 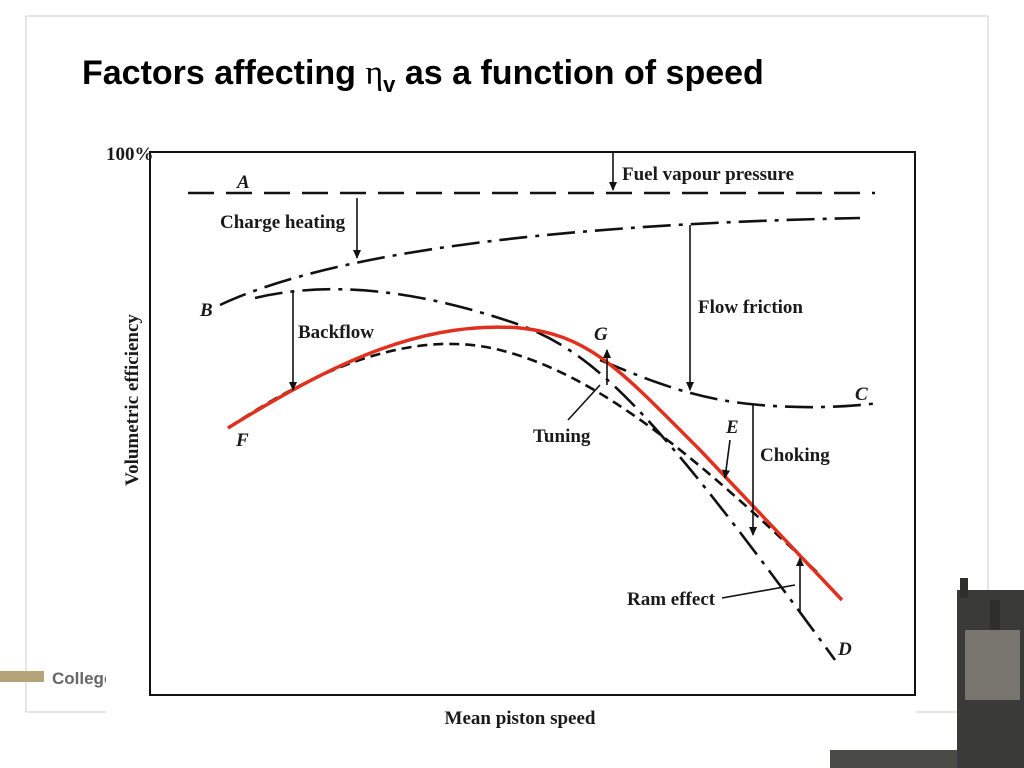 I want to click on title-prefix: Factors affecting, so click(x=223, y=73).